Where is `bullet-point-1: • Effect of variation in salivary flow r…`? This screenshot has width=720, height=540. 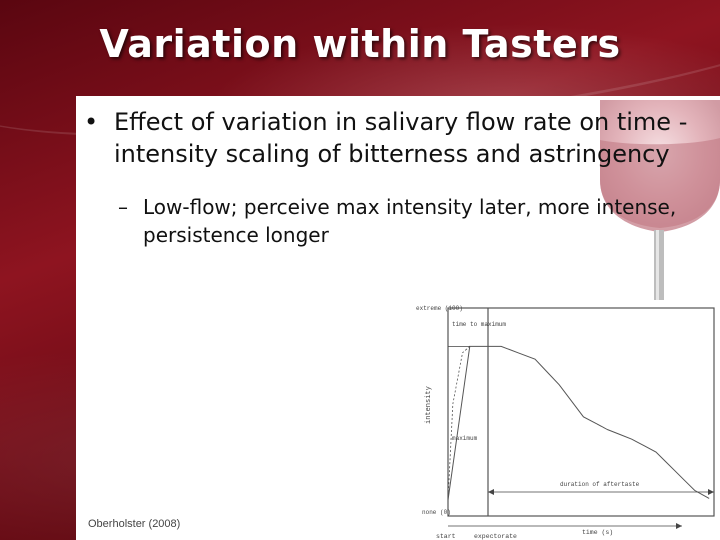
bullet-point-1: • Effect of variation in salivary flow r… is located at coordinates (399, 138).